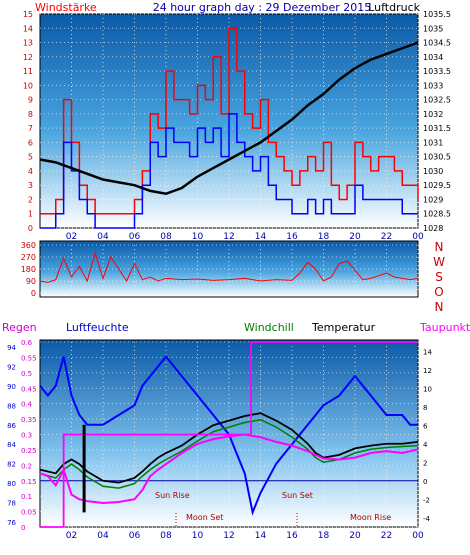  What do you see at coordinates (66, 7) in the screenshot?
I see `header-left-label: Windstärke` at bounding box center [66, 7].